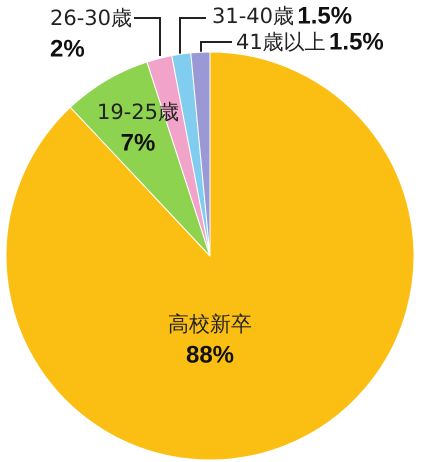 Image resolution: width=432 pixels, height=462 pixels. I want to click on slice-label: 26-30歳, so click(91, 18).